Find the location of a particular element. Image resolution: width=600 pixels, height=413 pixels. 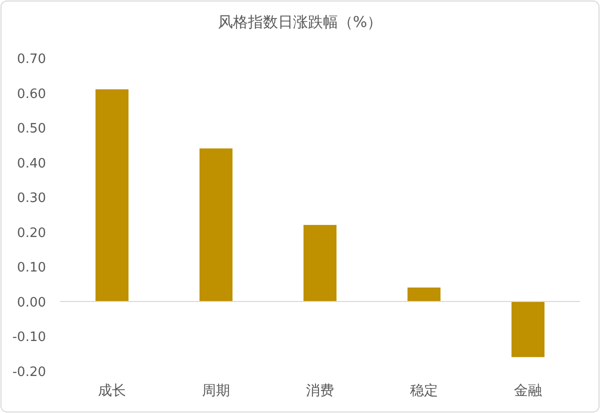

y-tick-label: 0.20 is located at coordinates (31, 233).